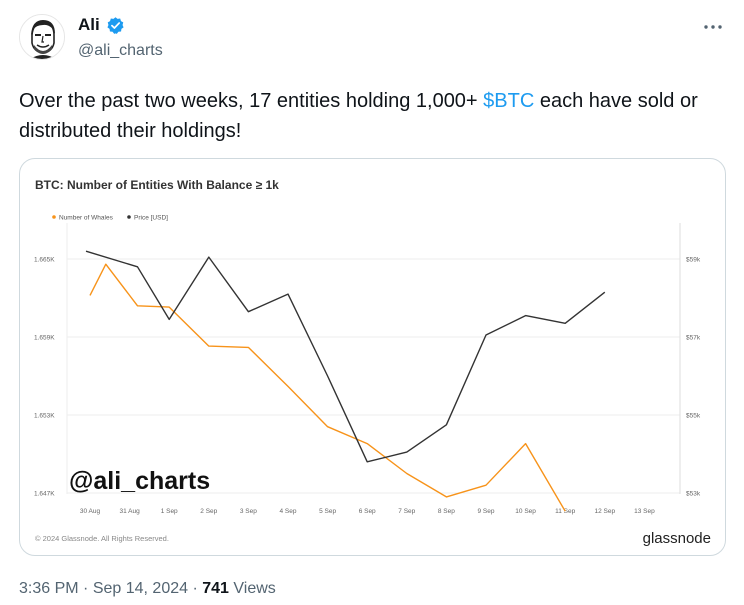 This screenshot has height=605, width=744. What do you see at coordinates (406, 511) in the screenshot?
I see `x-axis-tick-label: 7 Sep` at bounding box center [406, 511].